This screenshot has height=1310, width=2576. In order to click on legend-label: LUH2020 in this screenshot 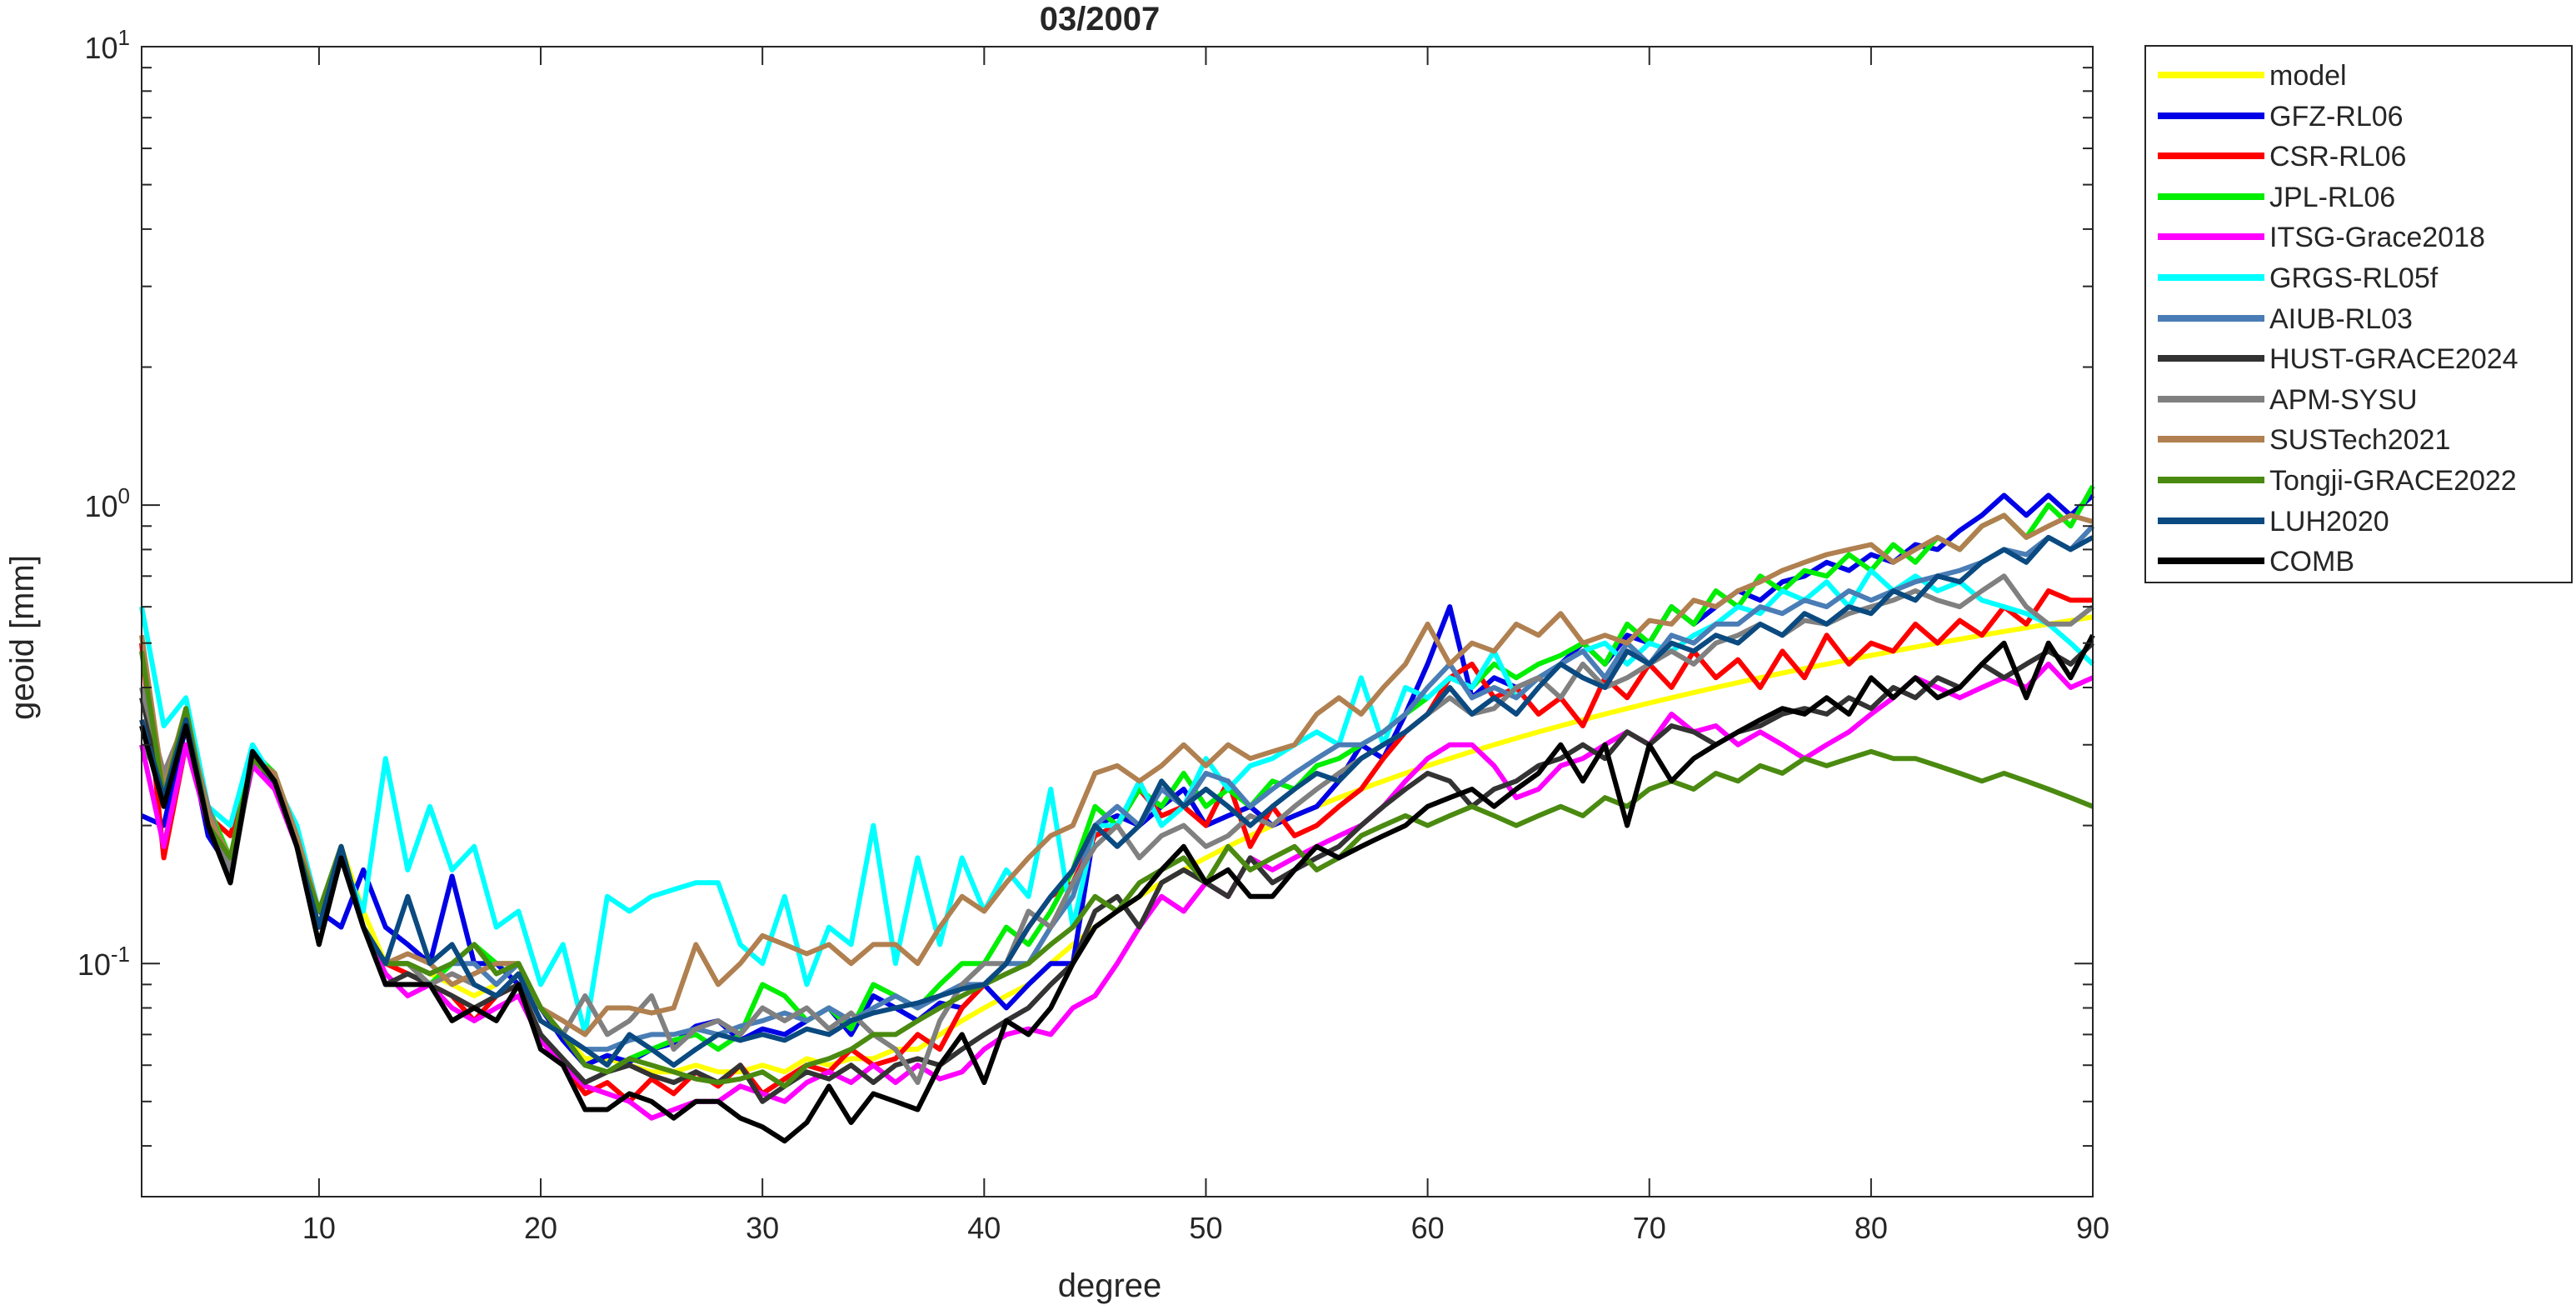, I will do `click(2329, 521)`.